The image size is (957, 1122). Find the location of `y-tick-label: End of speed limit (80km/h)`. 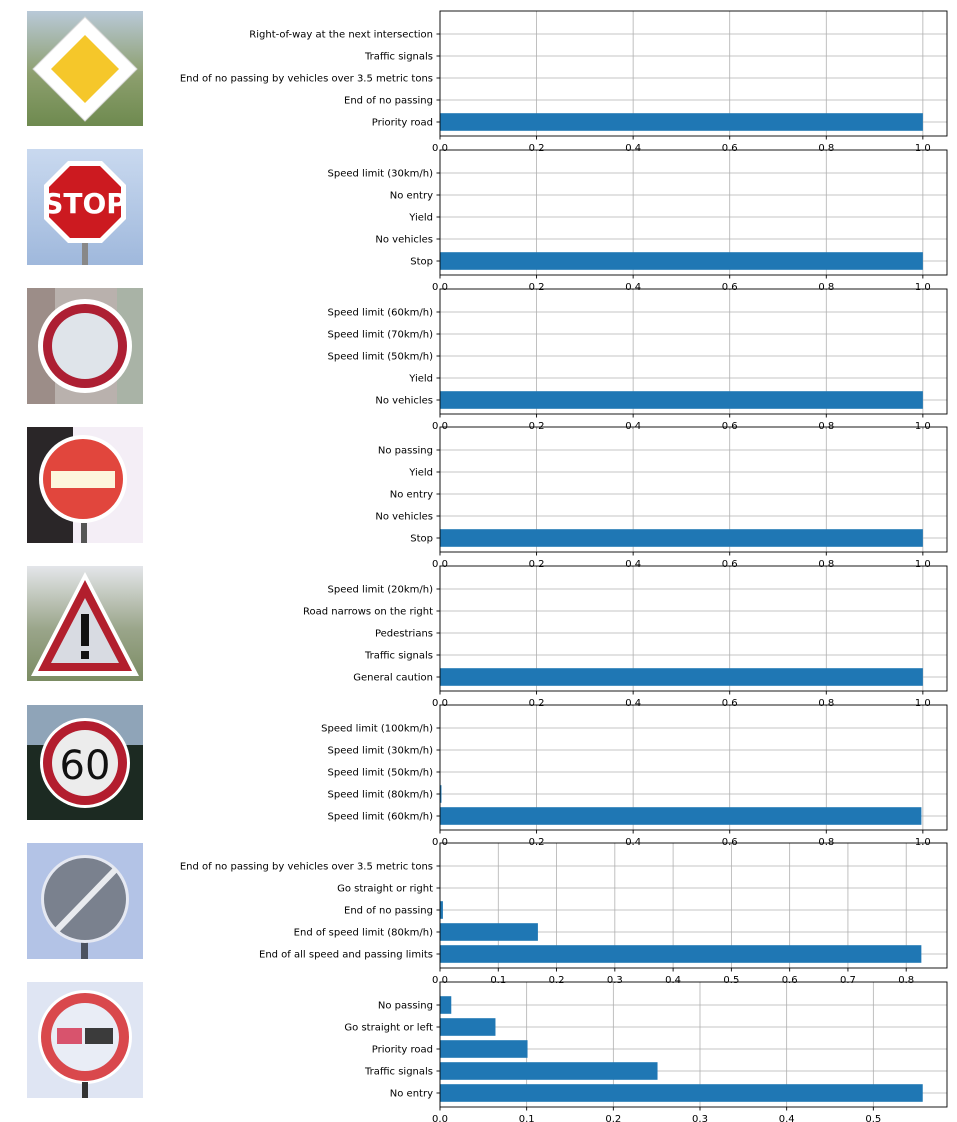

y-tick-label: End of speed limit (80km/h) is located at coordinates (363, 933).